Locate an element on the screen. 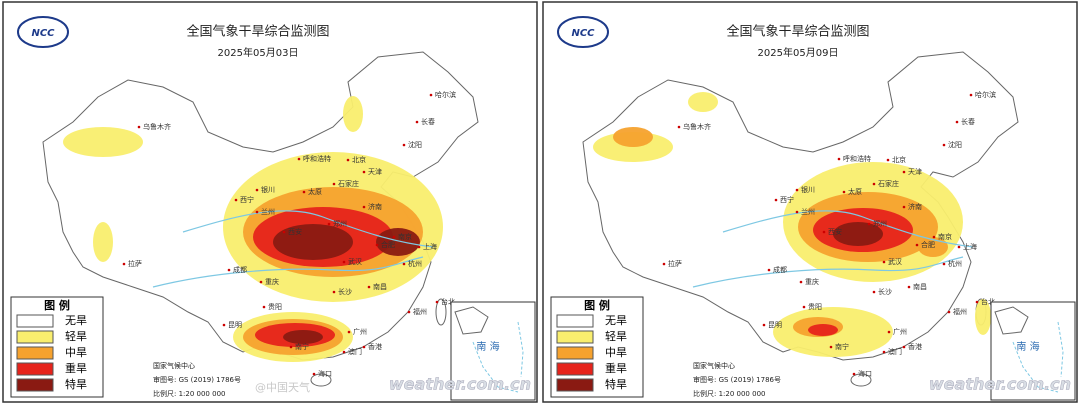  south-sea-inset is located at coordinates (1033, 351).